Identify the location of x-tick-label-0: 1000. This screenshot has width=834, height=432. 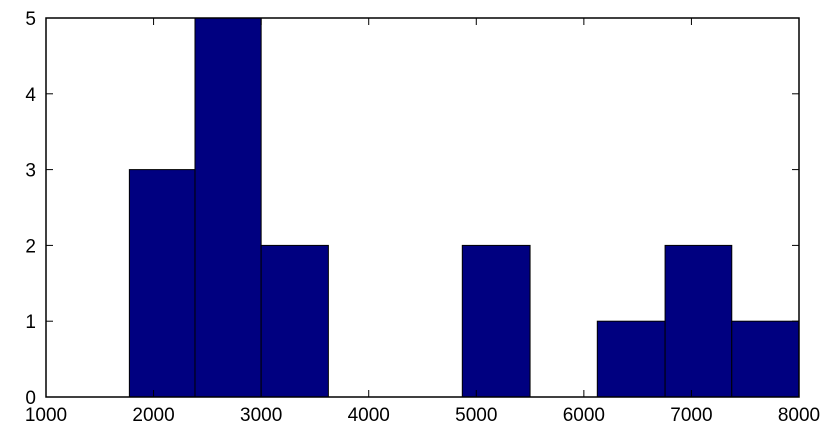
(46, 415).